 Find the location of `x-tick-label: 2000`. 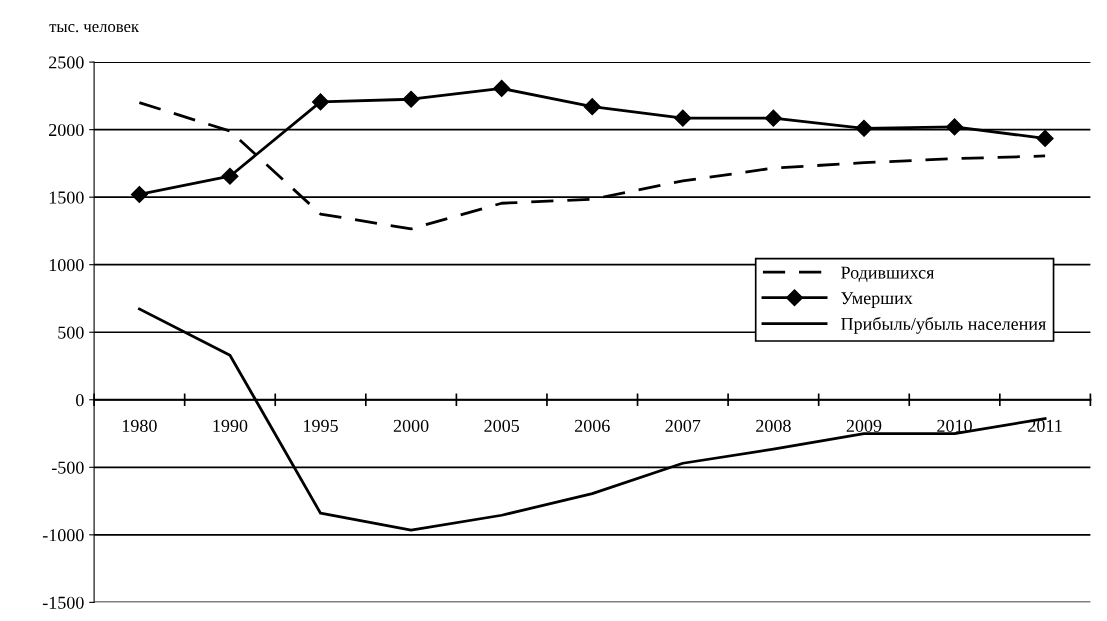

x-tick-label: 2000 is located at coordinates (411, 425).